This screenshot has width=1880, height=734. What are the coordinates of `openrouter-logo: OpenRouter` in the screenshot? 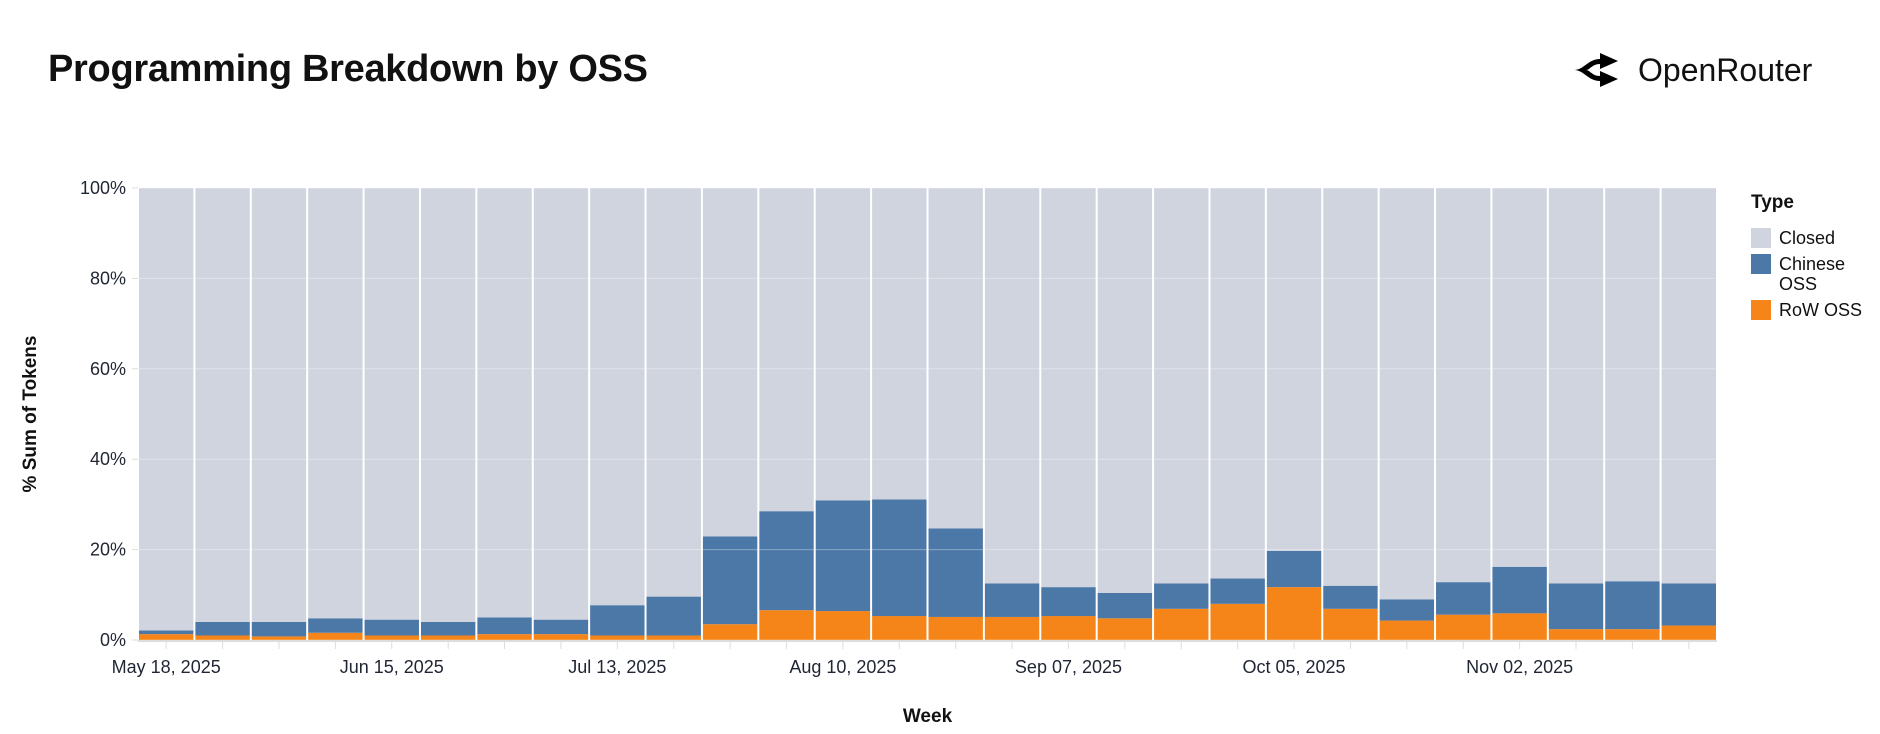 It's located at (1692, 70).